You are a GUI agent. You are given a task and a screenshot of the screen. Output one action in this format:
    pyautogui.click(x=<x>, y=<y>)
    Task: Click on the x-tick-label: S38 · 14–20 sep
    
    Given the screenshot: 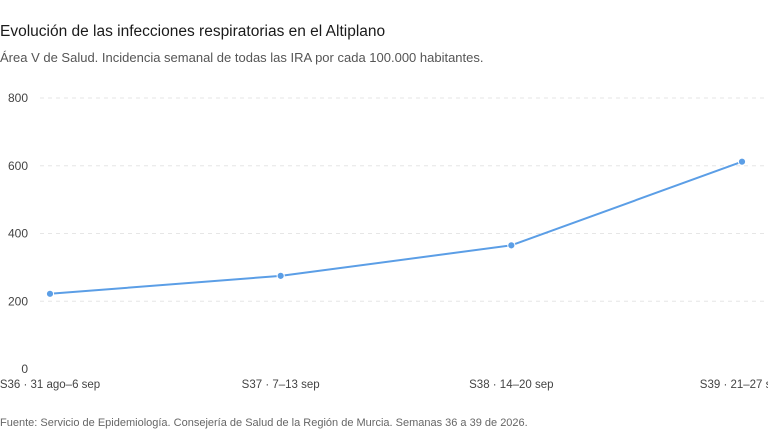 What is the action you would take?
    pyautogui.click(x=511, y=385)
    